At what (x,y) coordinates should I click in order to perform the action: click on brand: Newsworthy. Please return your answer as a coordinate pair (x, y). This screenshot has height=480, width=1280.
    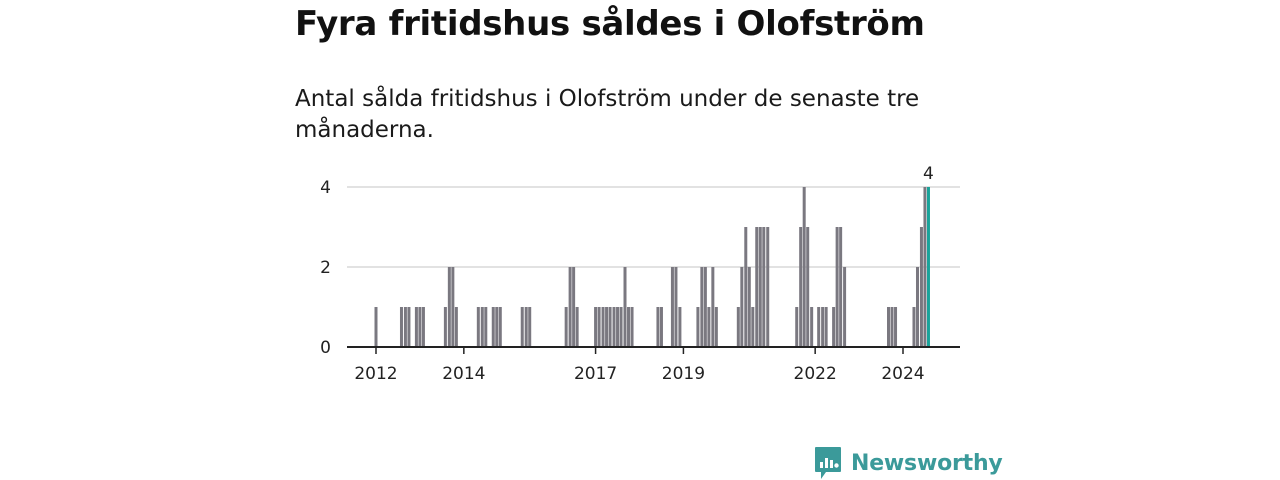
    Looking at the image, I should click on (908, 463).